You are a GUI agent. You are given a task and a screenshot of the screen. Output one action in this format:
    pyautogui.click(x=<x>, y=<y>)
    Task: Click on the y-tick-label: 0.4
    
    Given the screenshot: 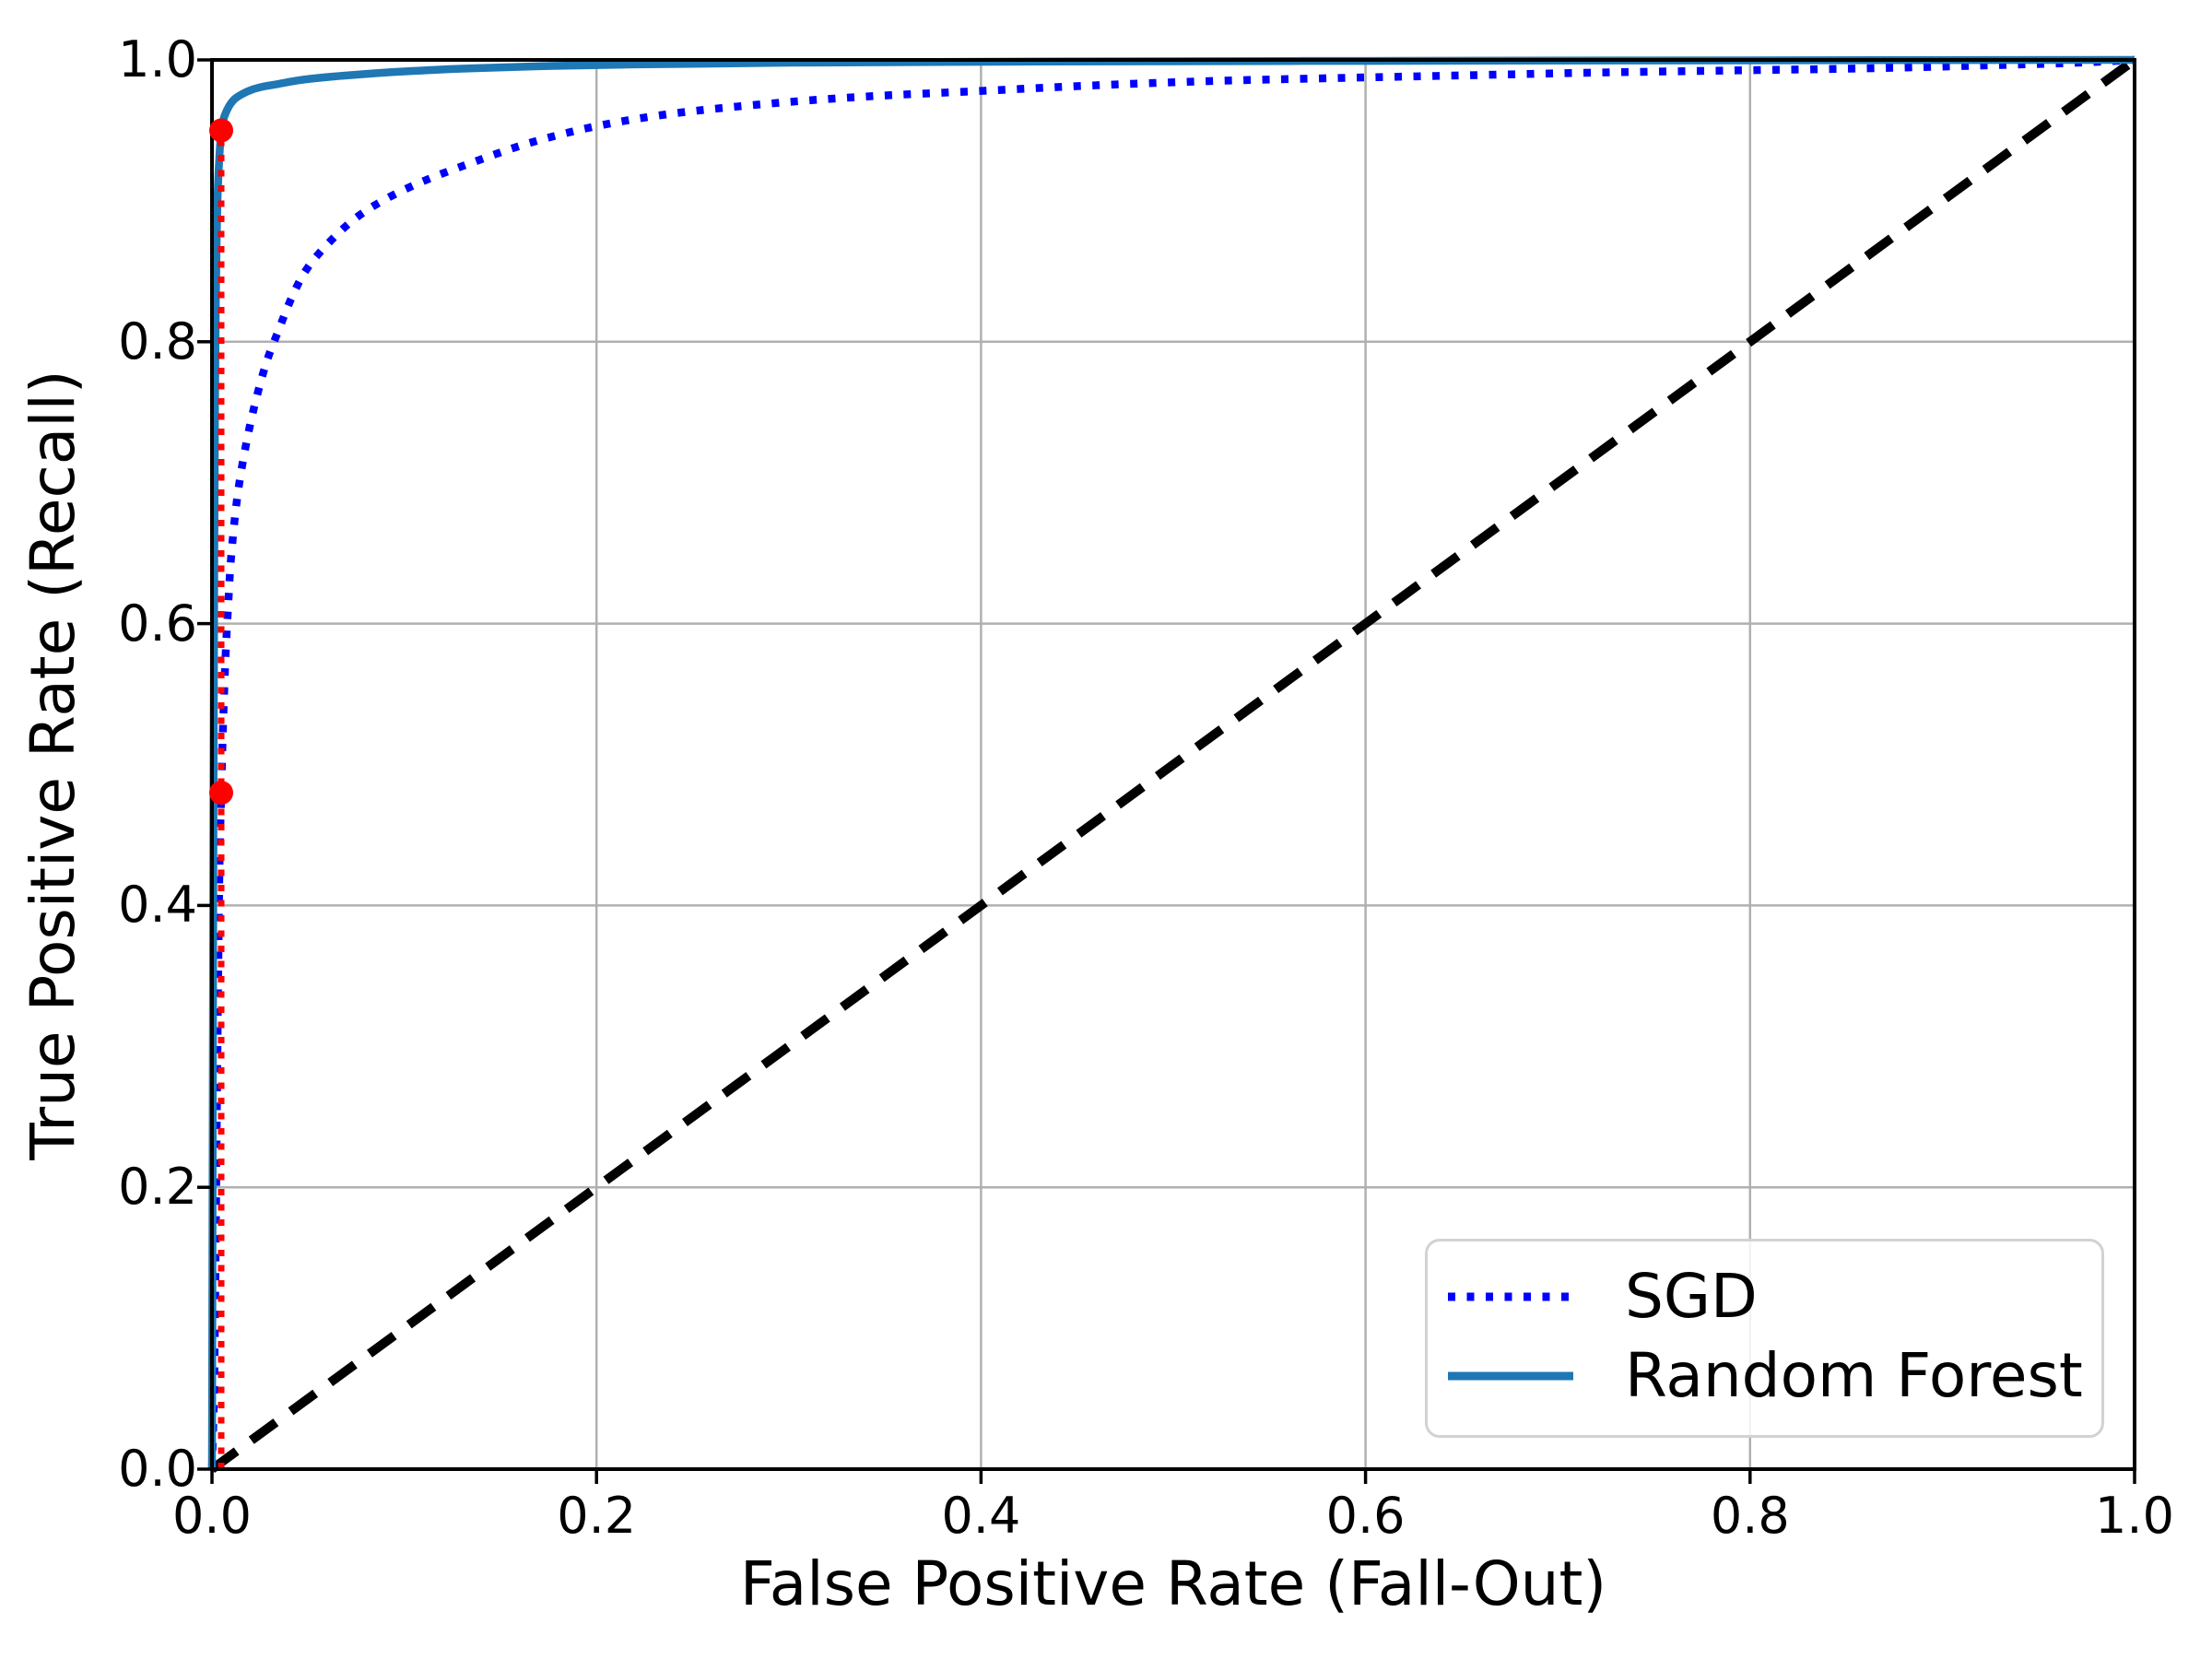 What is the action you would take?
    pyautogui.click(x=157, y=905)
    